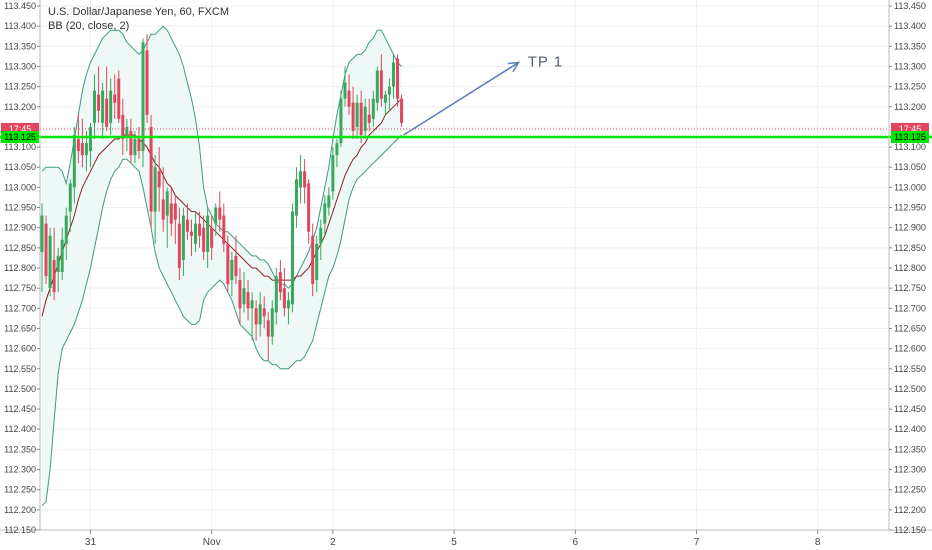 This screenshot has width=932, height=550. I want to click on y-tick-label-right: 113.450, so click(910, 6).